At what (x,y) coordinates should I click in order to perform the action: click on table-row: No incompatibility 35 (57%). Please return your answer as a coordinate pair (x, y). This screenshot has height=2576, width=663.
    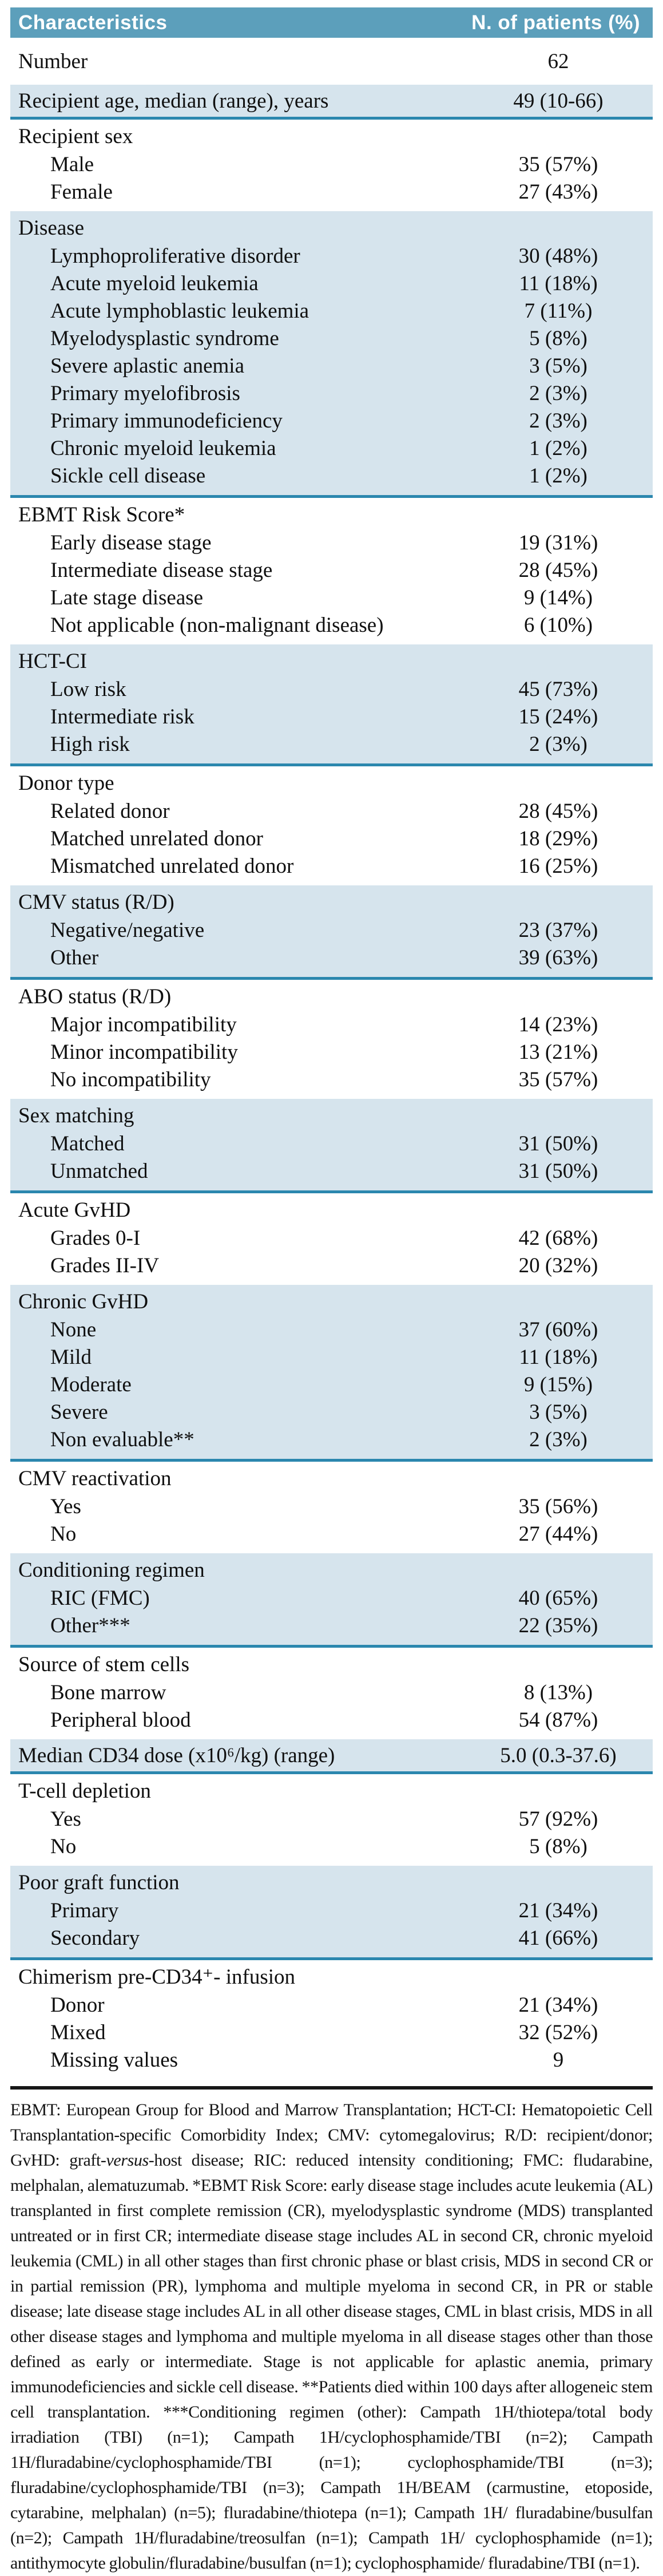
    Looking at the image, I should click on (331, 1079).